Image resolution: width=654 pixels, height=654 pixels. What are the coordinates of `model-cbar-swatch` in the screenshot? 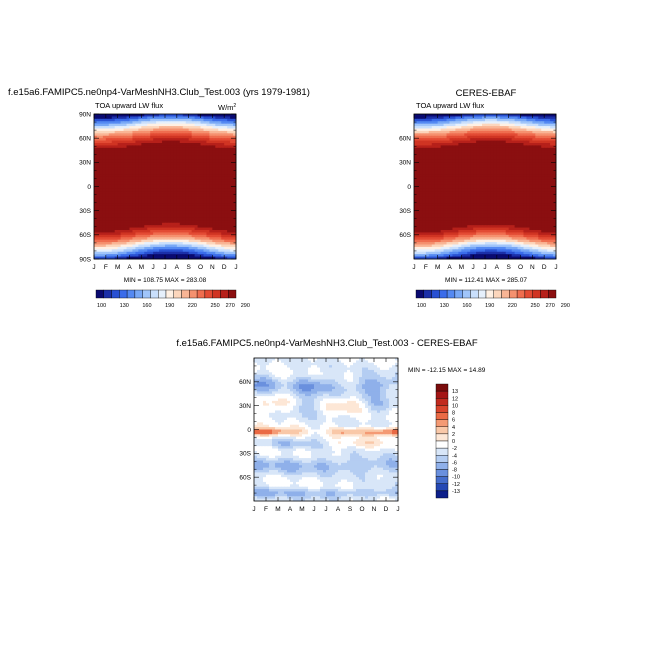 It's located at (138, 294).